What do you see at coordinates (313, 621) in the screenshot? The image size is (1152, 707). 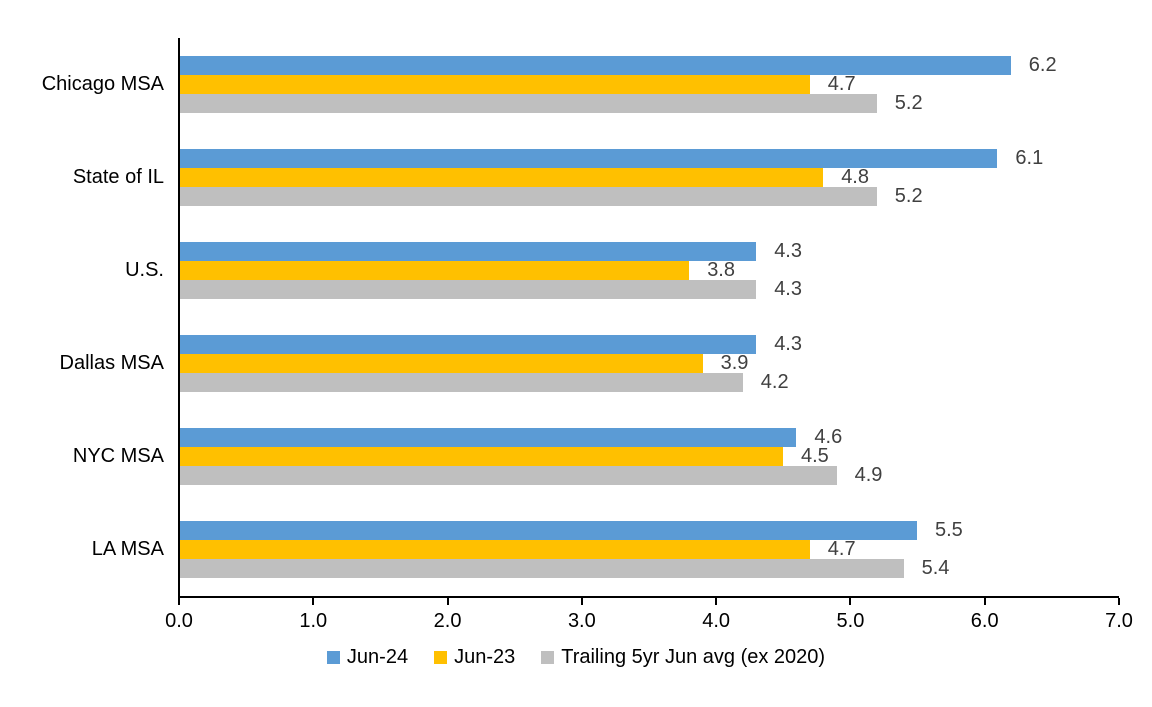 I see `x-tick-label: 1.0` at bounding box center [313, 621].